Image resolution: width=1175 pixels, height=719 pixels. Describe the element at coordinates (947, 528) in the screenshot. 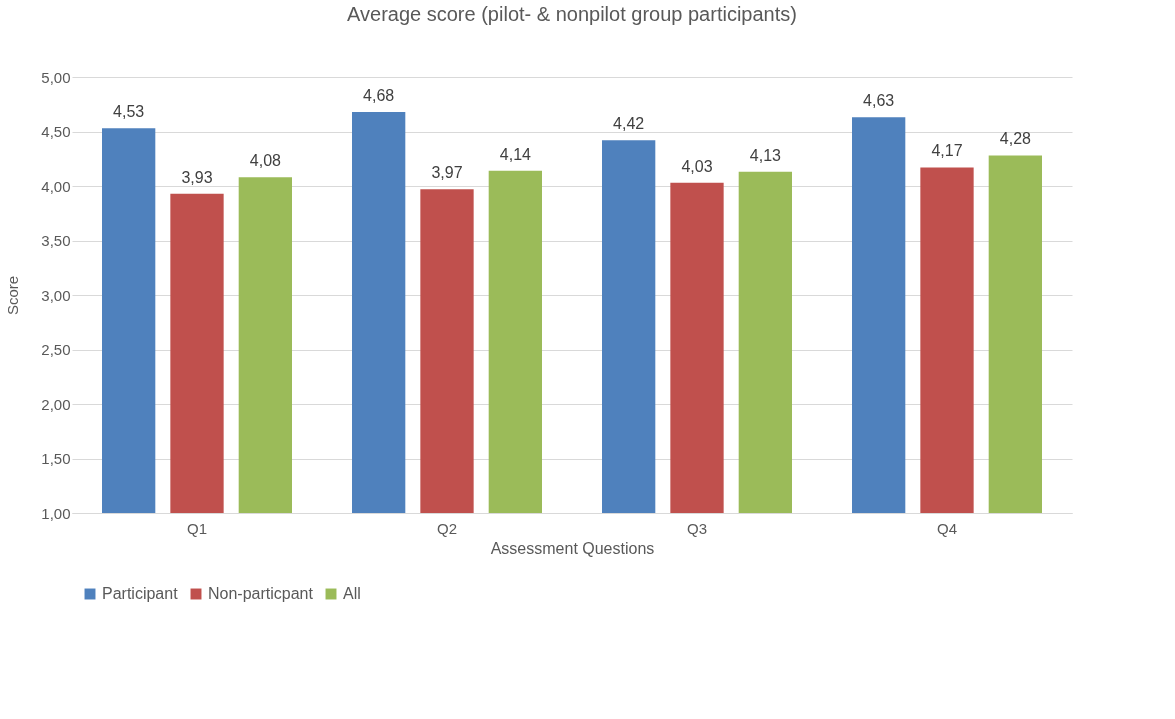

I see `x-tick-label: Q4` at that location.